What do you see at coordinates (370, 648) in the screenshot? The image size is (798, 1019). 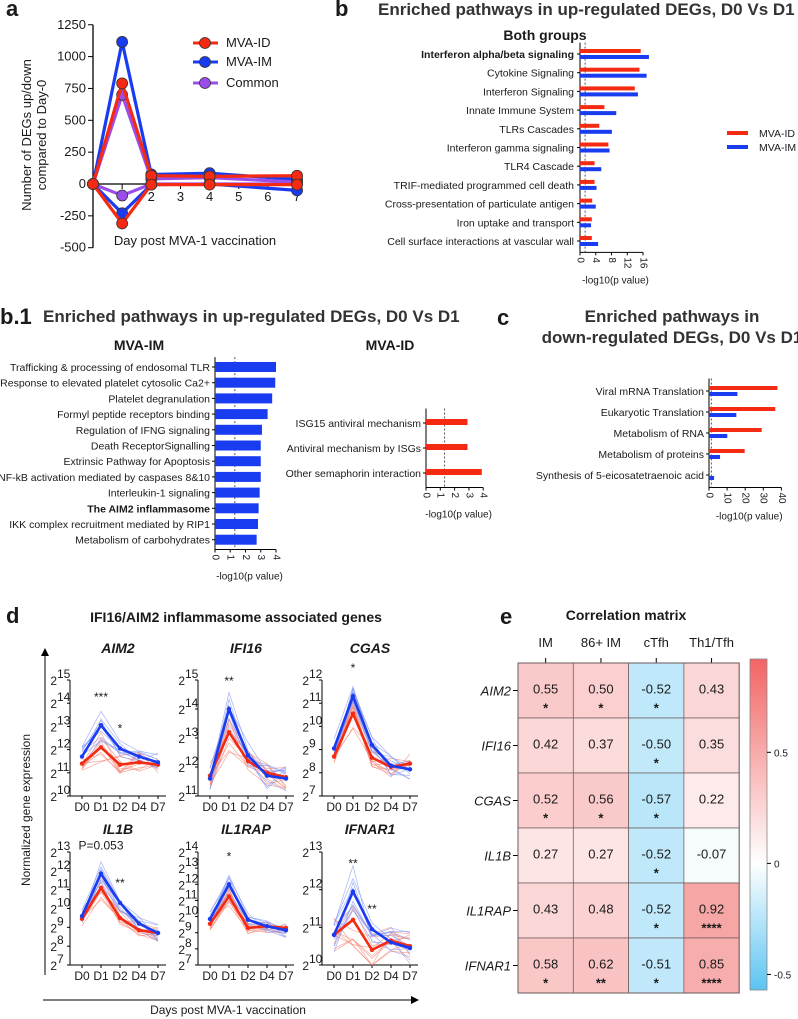 I see `d-gene-title: CGAS` at bounding box center [370, 648].